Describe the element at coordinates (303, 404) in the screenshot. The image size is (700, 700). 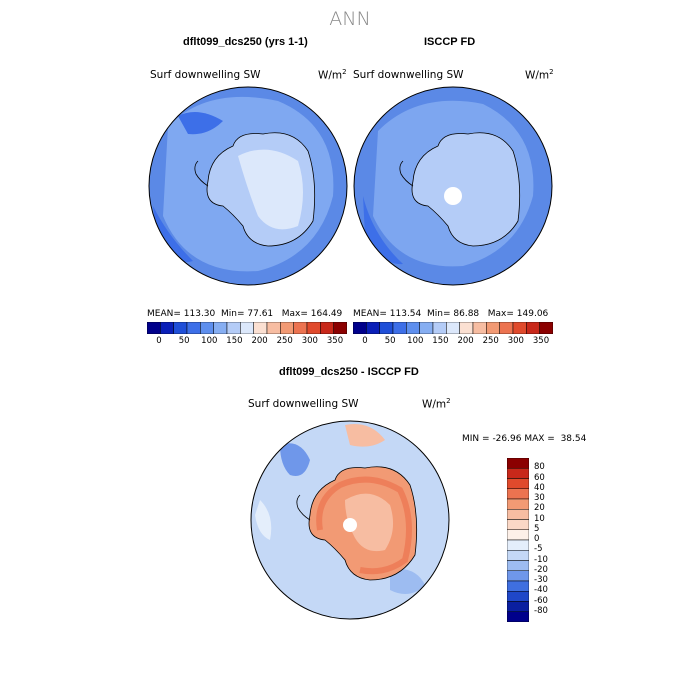
I see `diff-variable-label: Surf downwelling SW` at that location.